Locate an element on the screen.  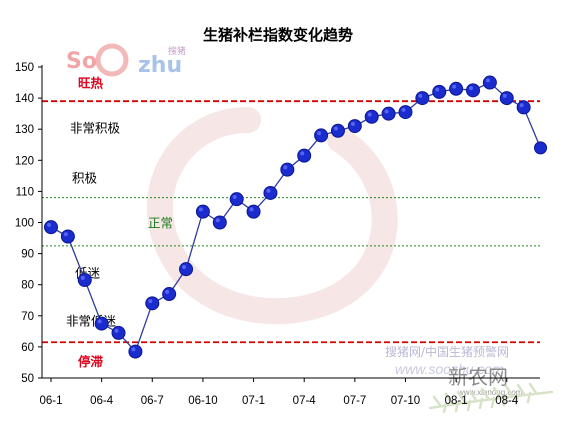
logo-so: So is located at coordinates (81, 61).